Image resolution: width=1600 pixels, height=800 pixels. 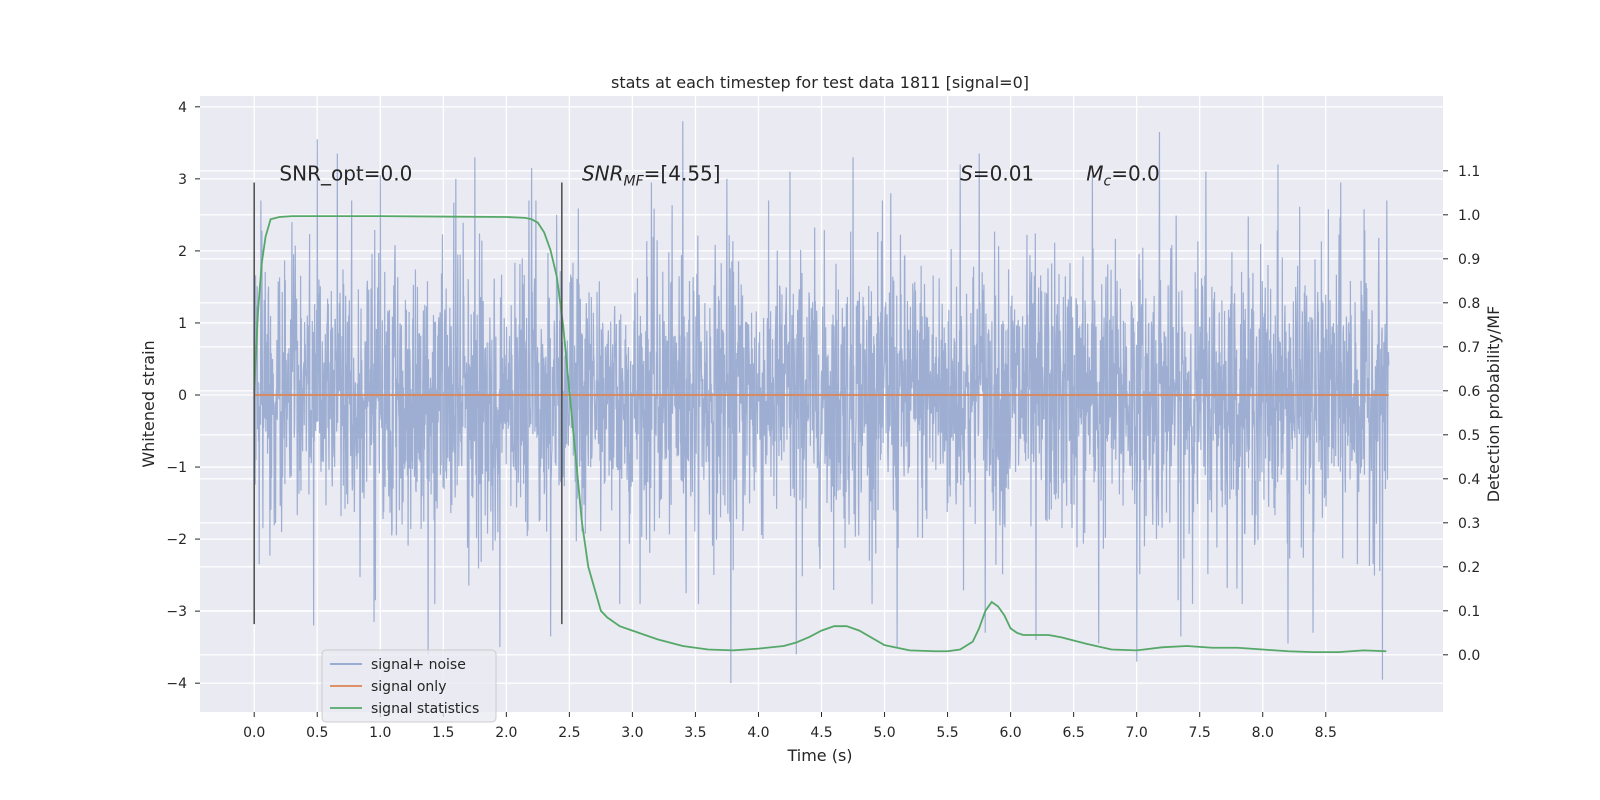 What do you see at coordinates (1469, 392) in the screenshot?
I see `y2-tick-label: 0.6` at bounding box center [1469, 392].